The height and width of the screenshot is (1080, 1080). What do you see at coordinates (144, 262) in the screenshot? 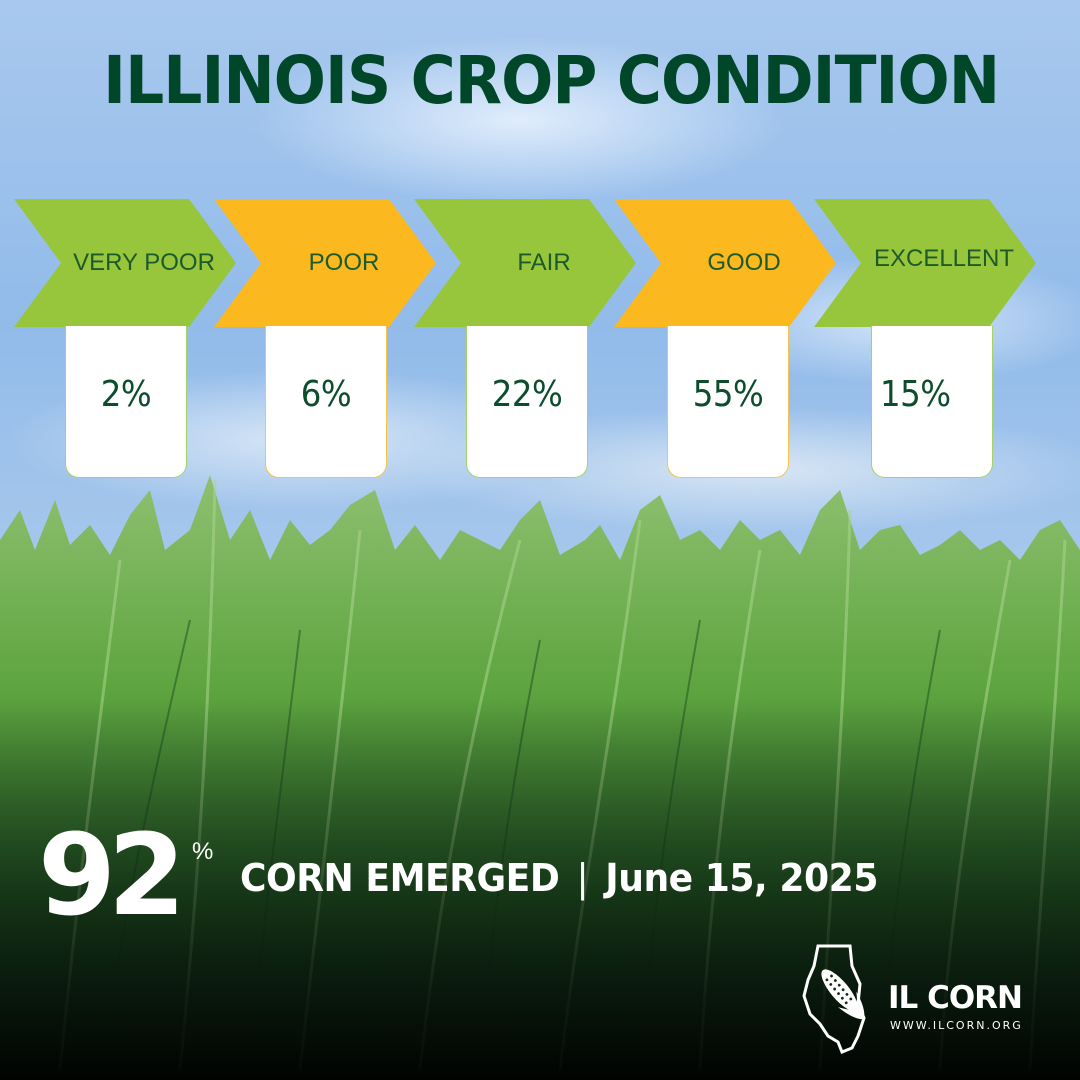
I see `condition-label: VERY POOR` at bounding box center [144, 262].